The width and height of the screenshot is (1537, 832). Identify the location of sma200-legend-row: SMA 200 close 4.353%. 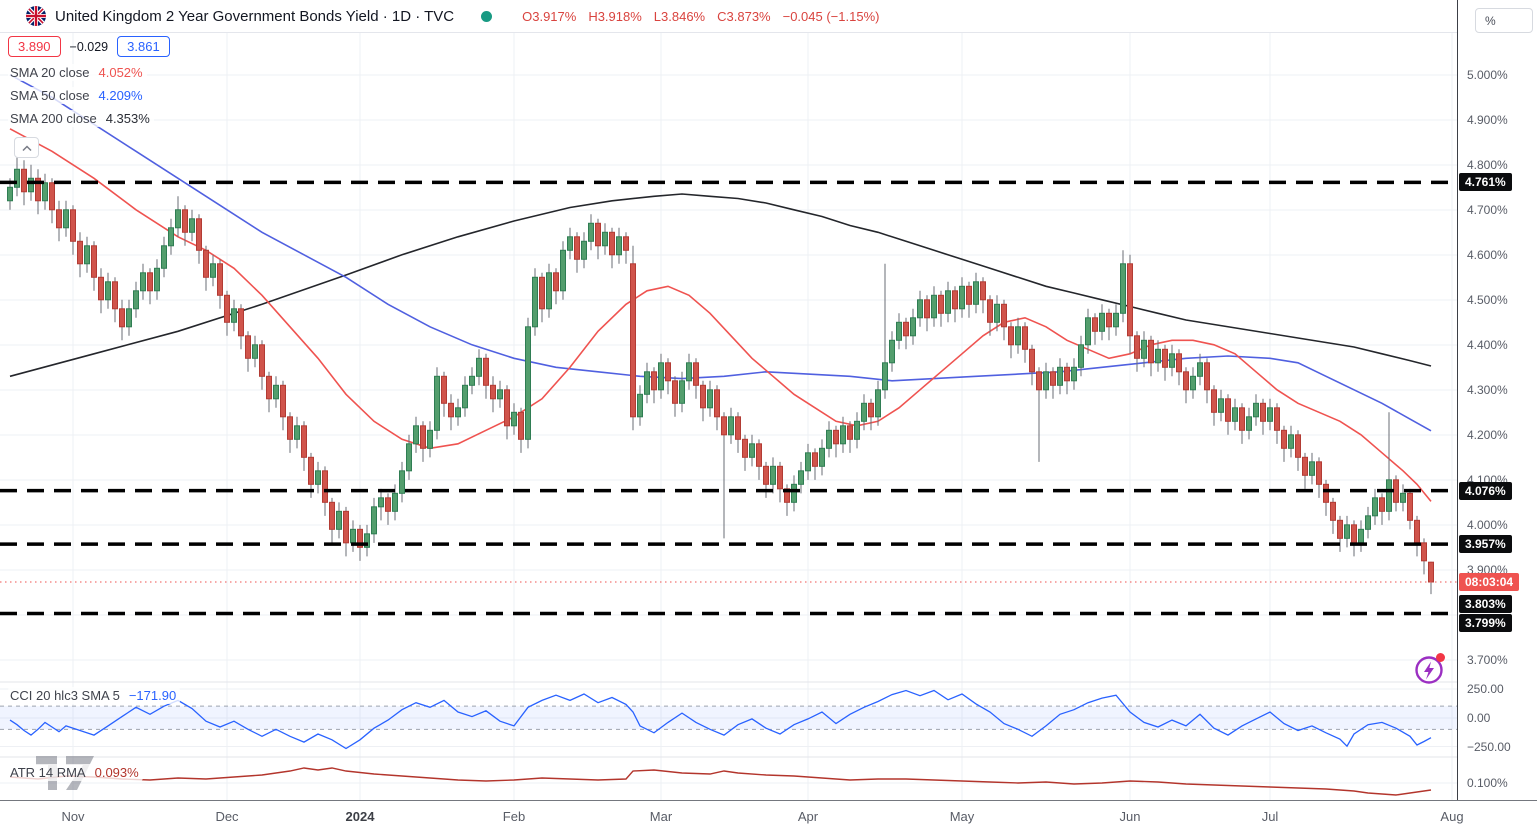
(81, 118).